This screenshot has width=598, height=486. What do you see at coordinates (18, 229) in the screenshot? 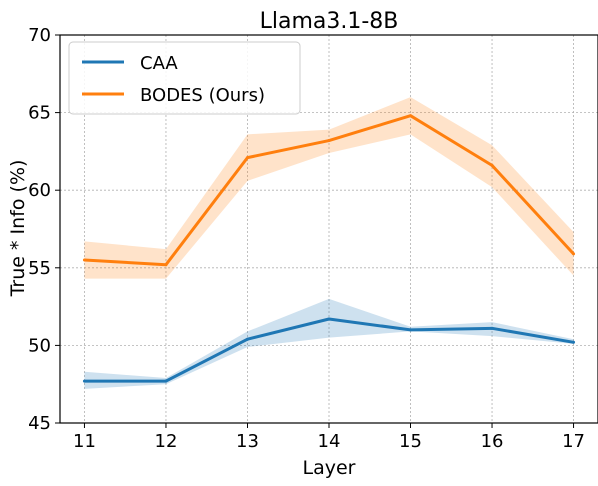
I see `y-axis-label: True * Info (%)` at bounding box center [18, 229].